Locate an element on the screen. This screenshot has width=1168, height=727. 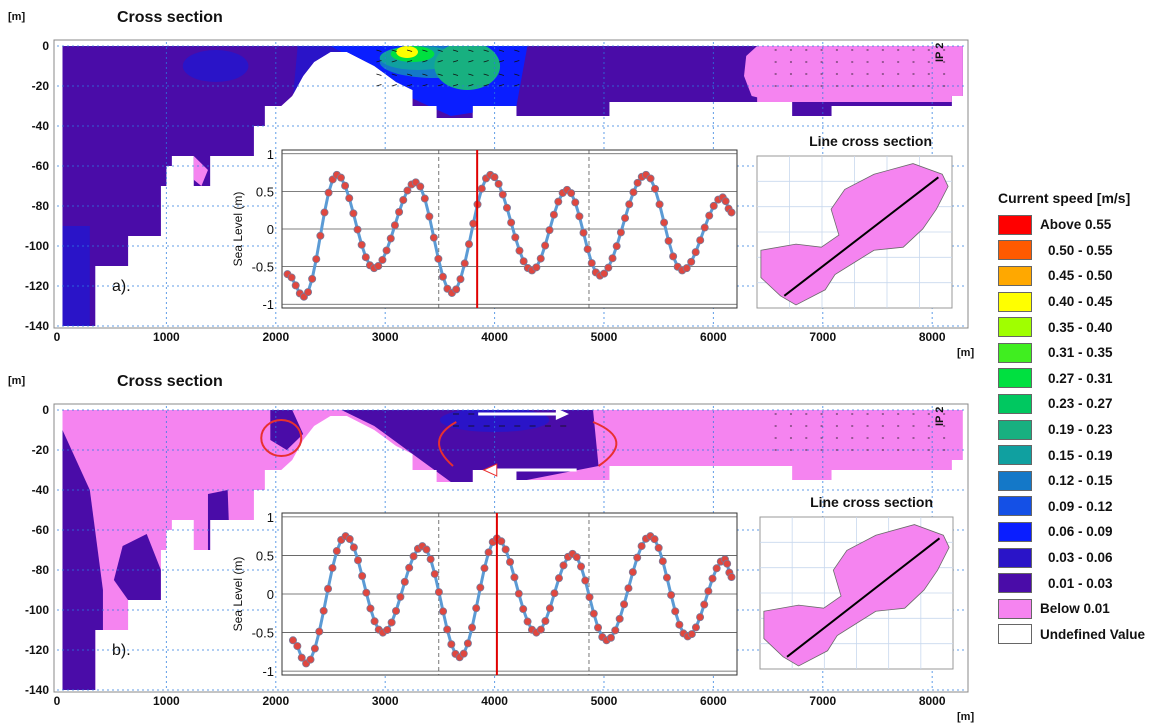
legend-item: Above 0.55 is located at coordinates (1078, 225).